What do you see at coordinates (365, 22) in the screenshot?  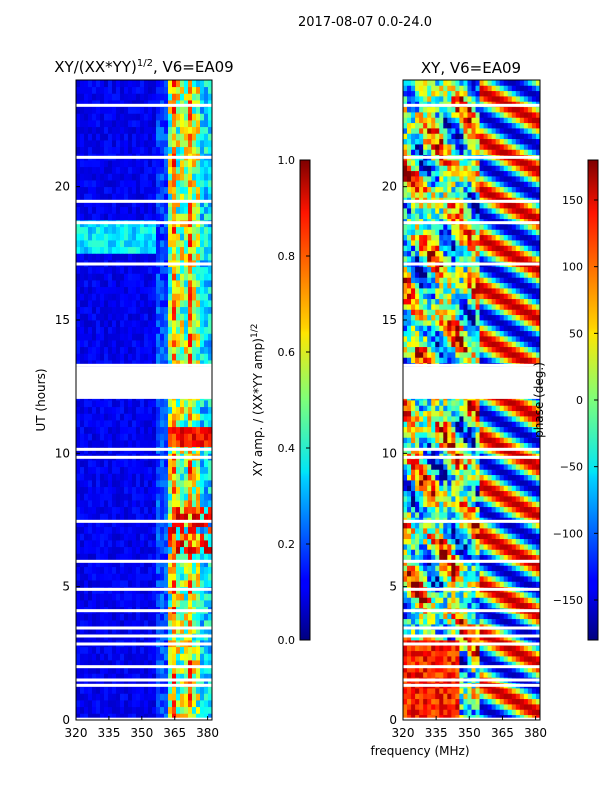 I see `figure-suptitle: 2017-08-07 0.0-24.0` at bounding box center [365, 22].